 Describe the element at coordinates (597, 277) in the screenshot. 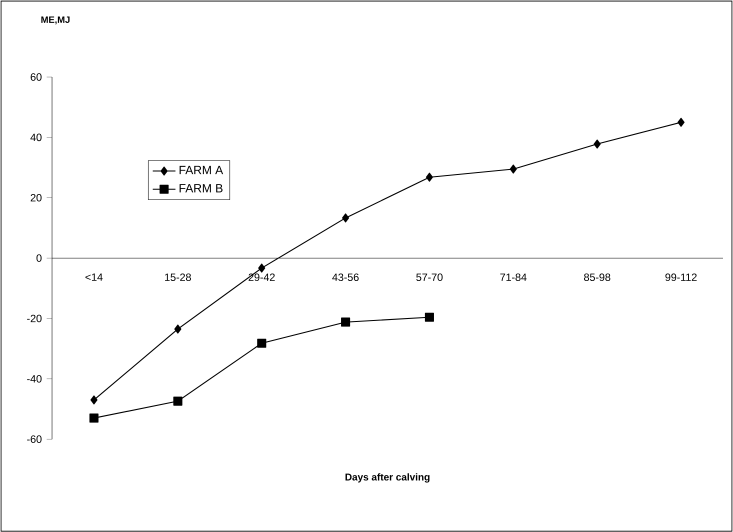

I see `x-tick-label: 85-98` at that location.